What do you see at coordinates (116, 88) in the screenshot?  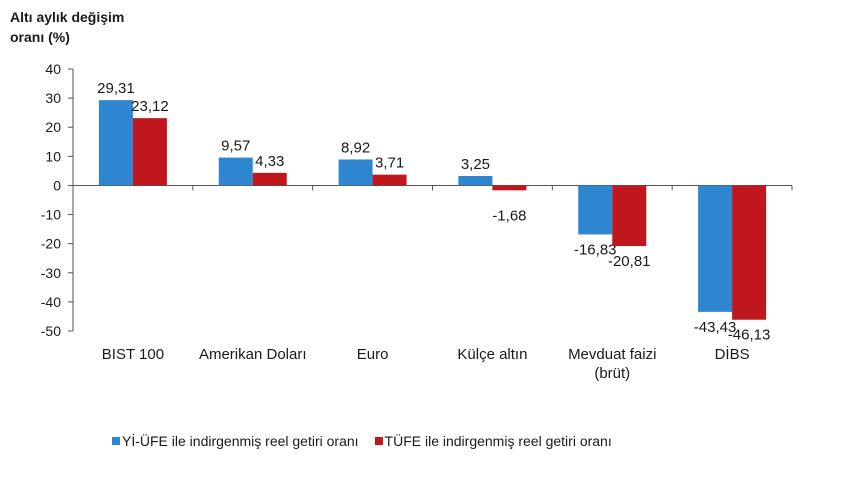 I see `data-label: 29,31` at bounding box center [116, 88].